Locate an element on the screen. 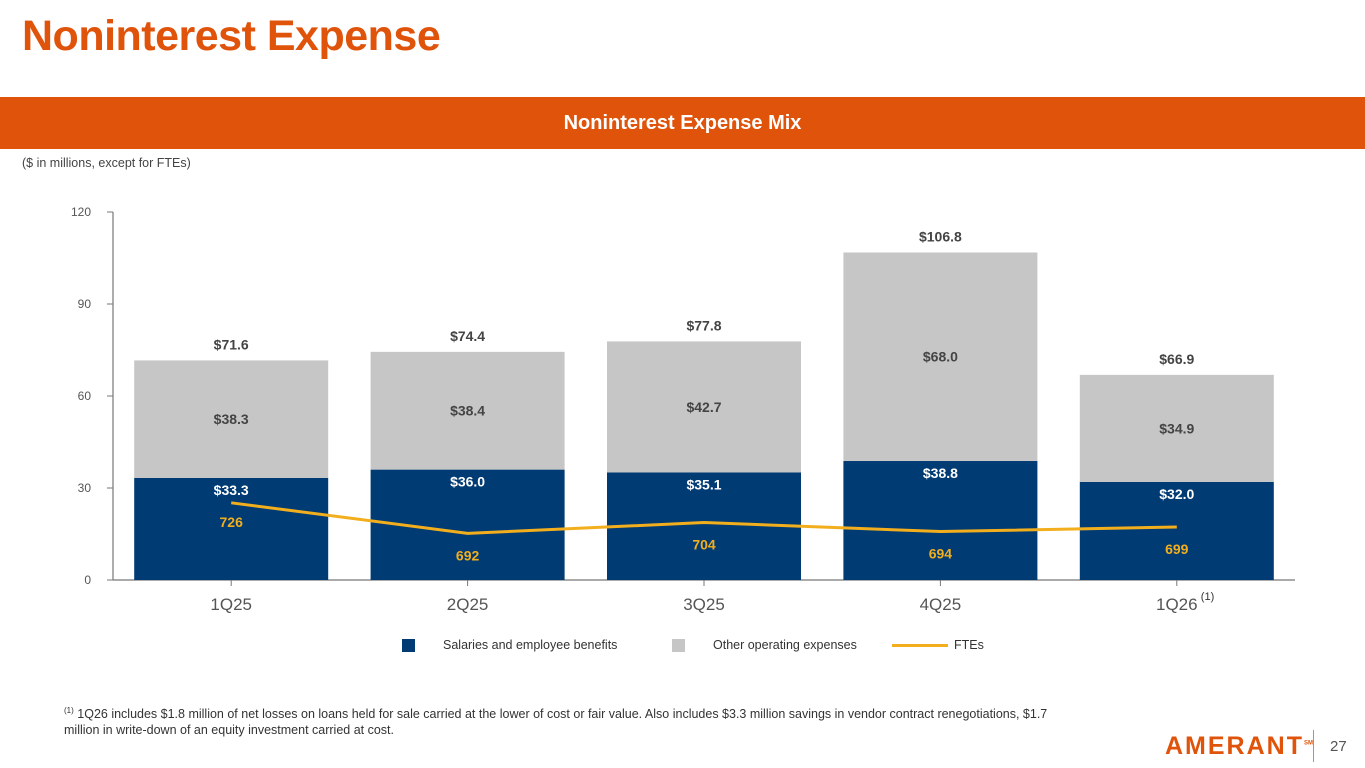 This screenshot has height=768, width=1365. section-banner: Noninterest Expense Mix is located at coordinates (682, 123).